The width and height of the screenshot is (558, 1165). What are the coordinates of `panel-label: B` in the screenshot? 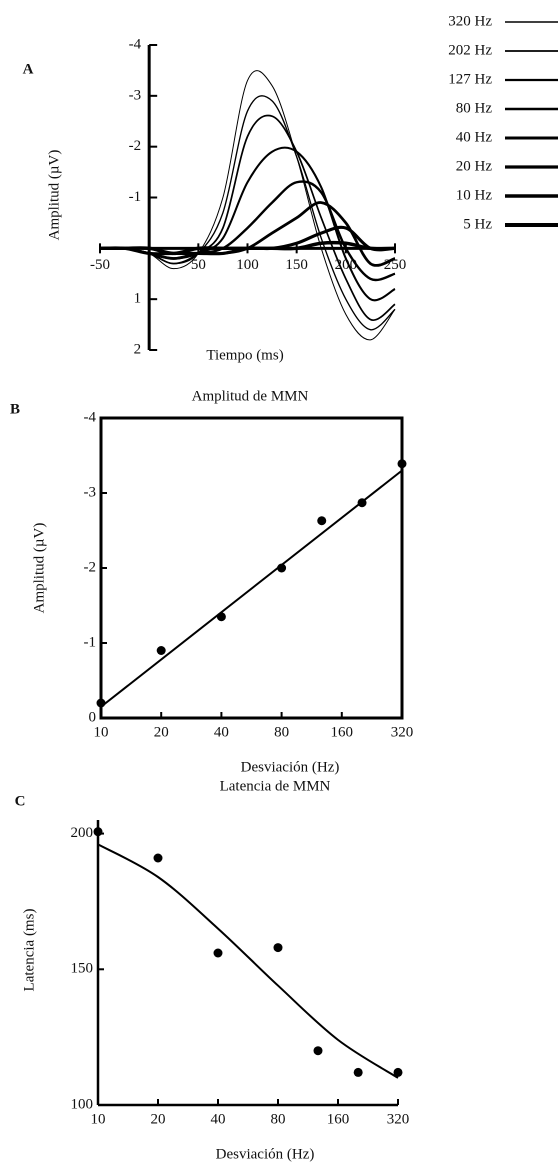 It's located at (15, 409).